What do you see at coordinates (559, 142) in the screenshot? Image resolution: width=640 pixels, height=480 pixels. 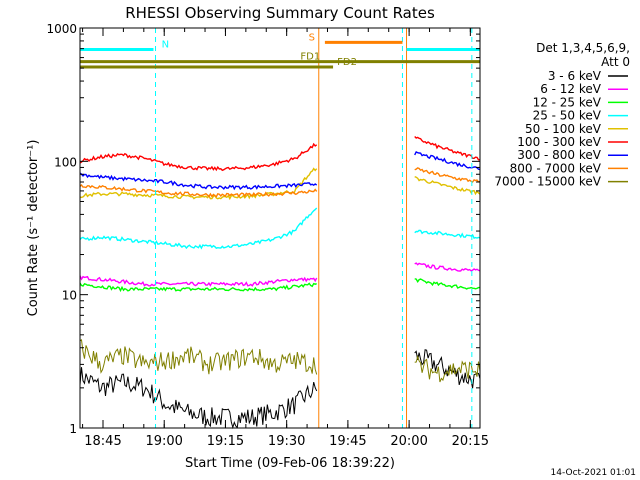 I see `legend-label-100-300-kev: 100 - 300 keV` at bounding box center [559, 142].